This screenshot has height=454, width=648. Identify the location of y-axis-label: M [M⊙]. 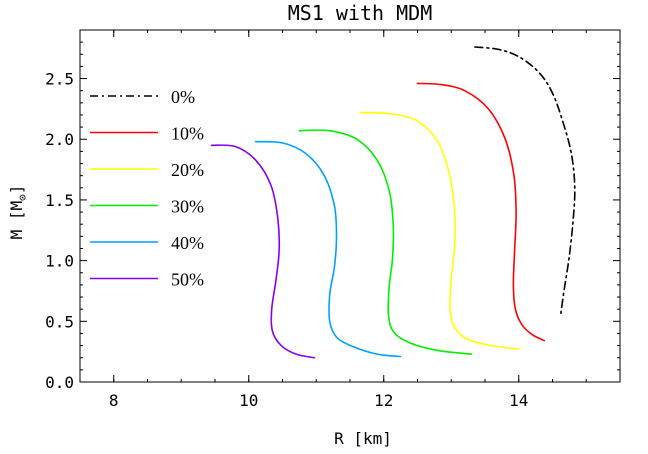
(18, 212).